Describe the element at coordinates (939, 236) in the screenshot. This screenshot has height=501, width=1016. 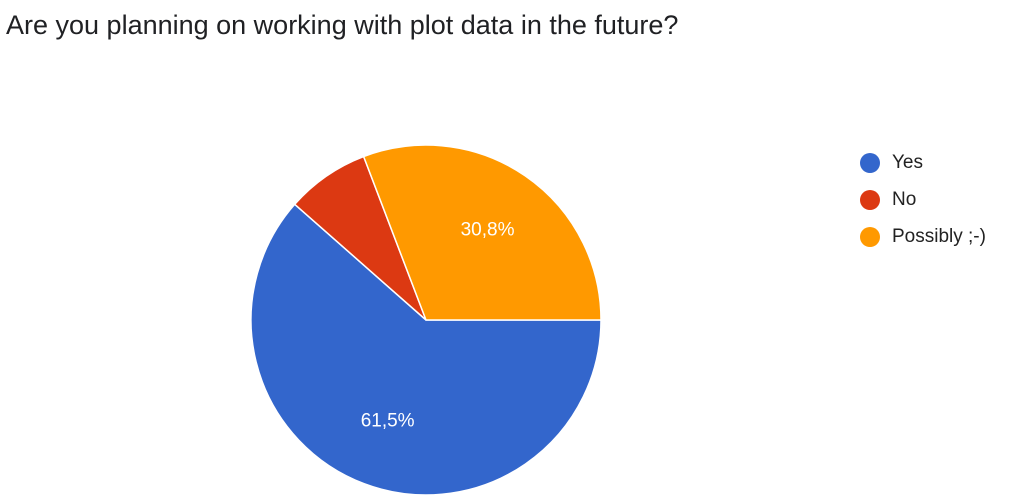
I see `legend-label: Possibly ;-)` at that location.